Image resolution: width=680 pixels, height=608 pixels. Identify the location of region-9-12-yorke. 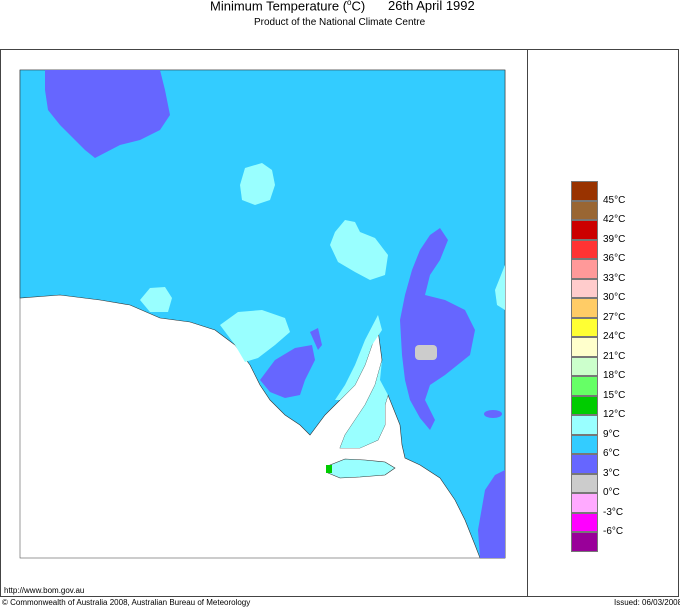
(364, 404).